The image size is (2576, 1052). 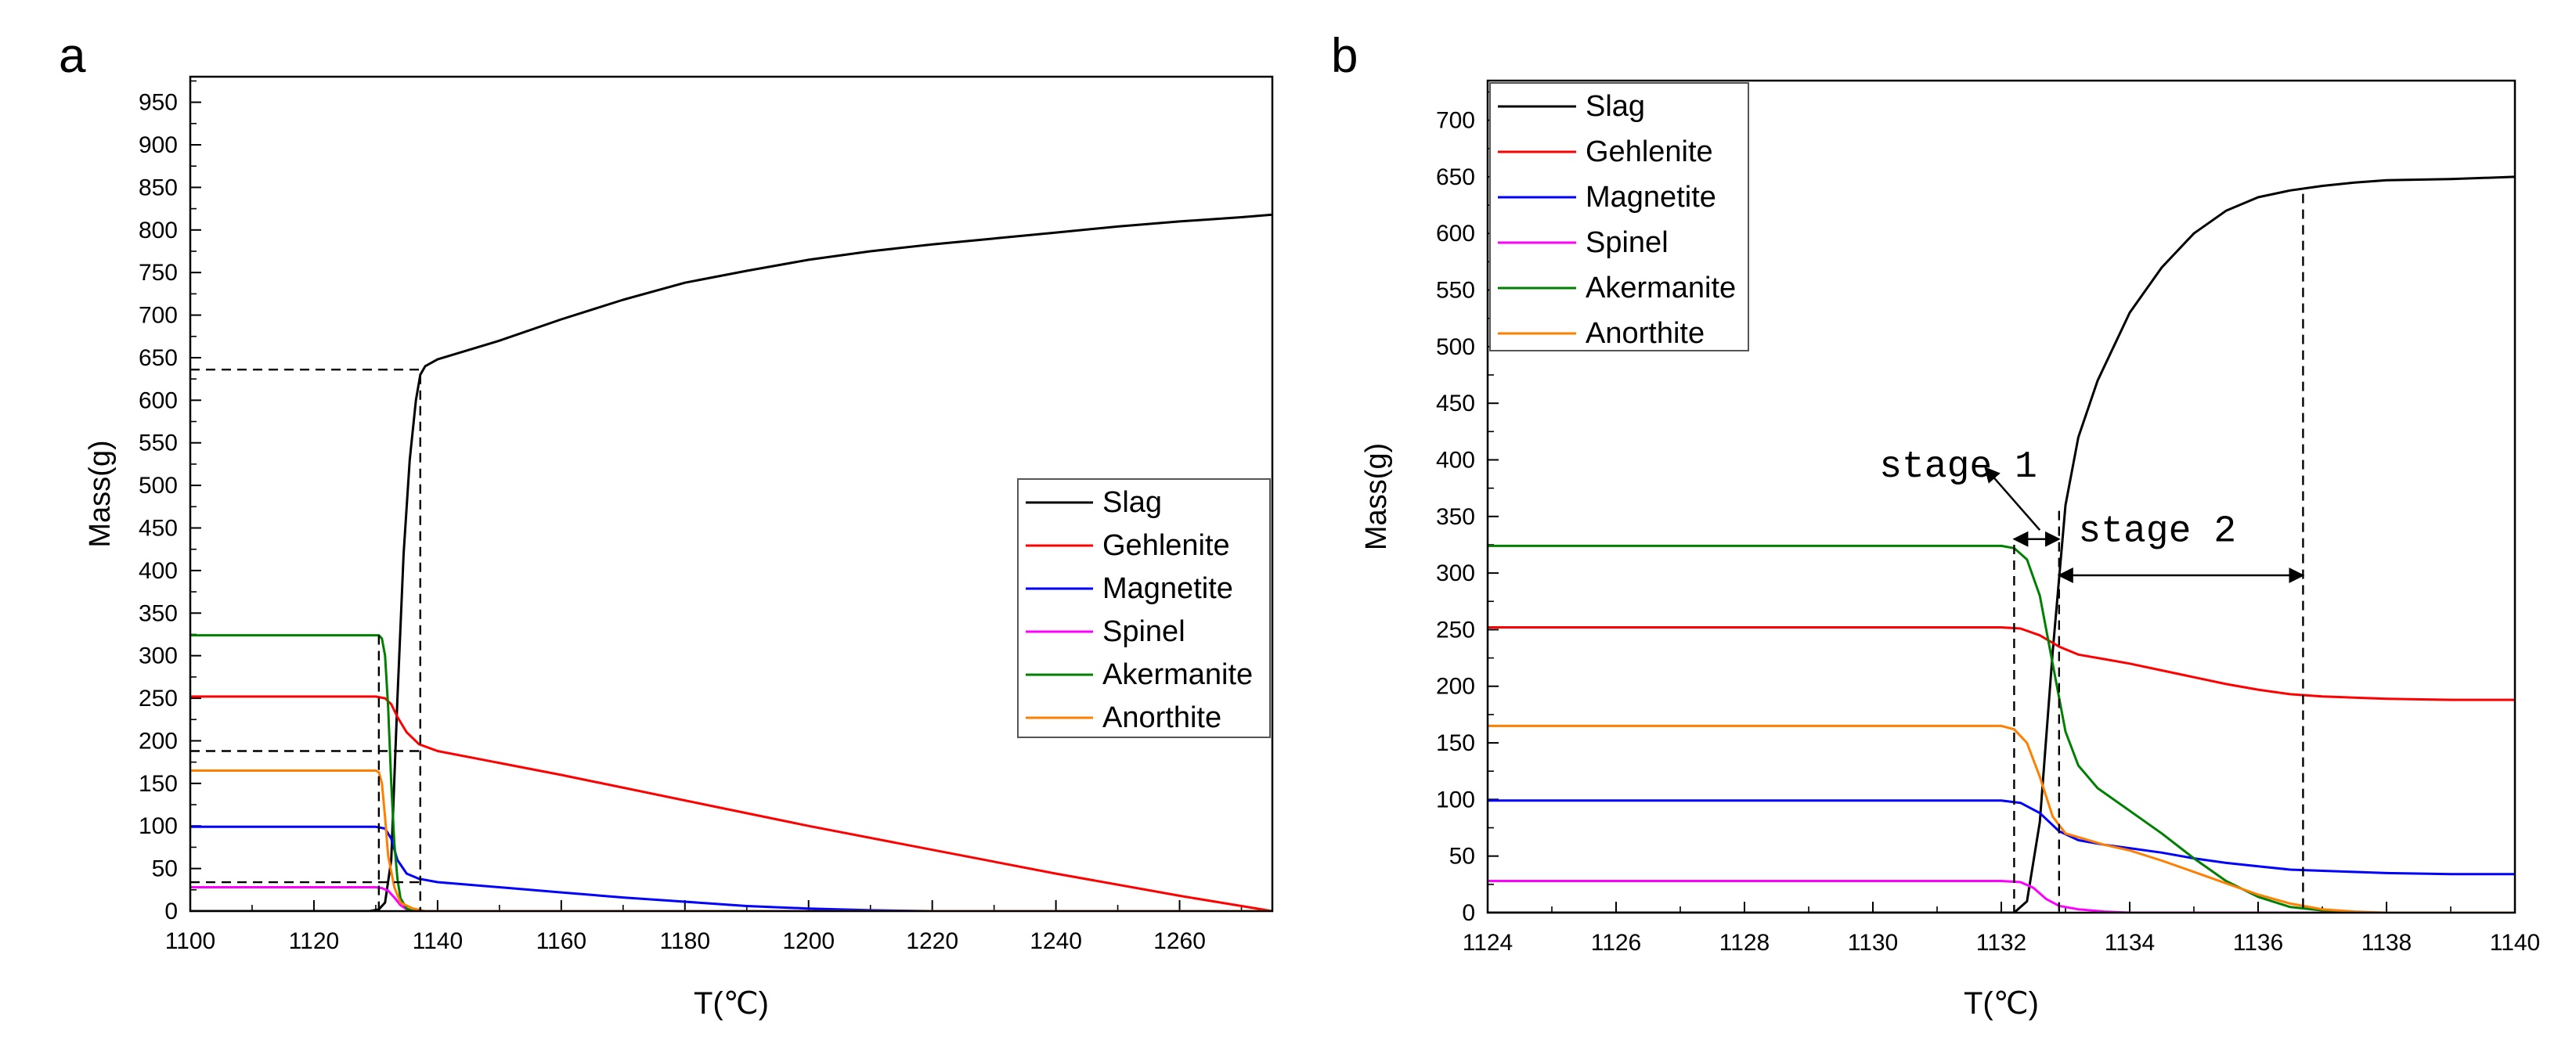 What do you see at coordinates (1455, 347) in the screenshot?
I see `panel-b-ytick-label: 500` at bounding box center [1455, 347].